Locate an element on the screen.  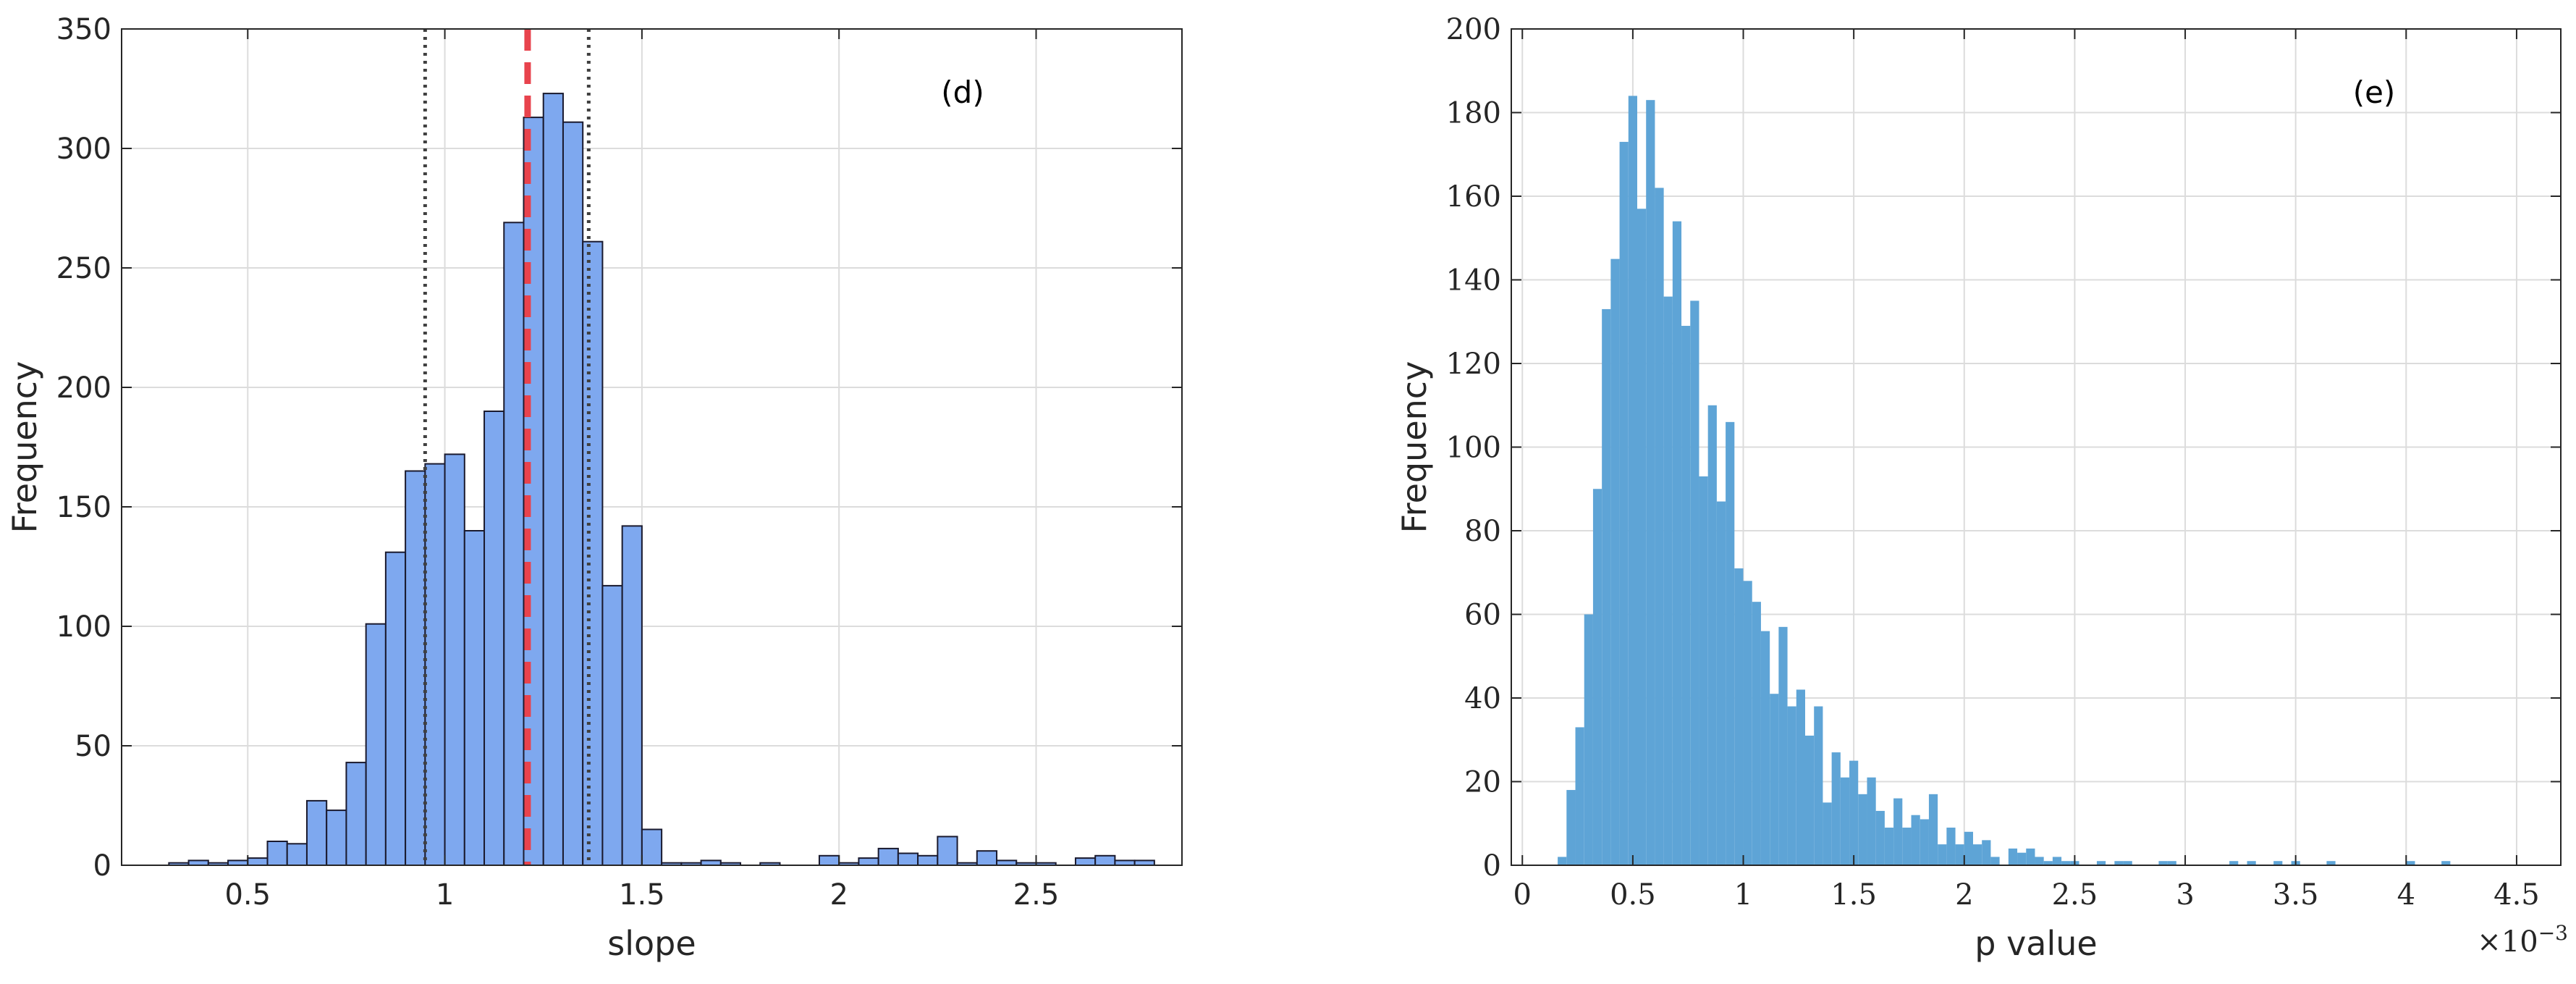
y-tick-label: 40 is located at coordinates (1483, 698).